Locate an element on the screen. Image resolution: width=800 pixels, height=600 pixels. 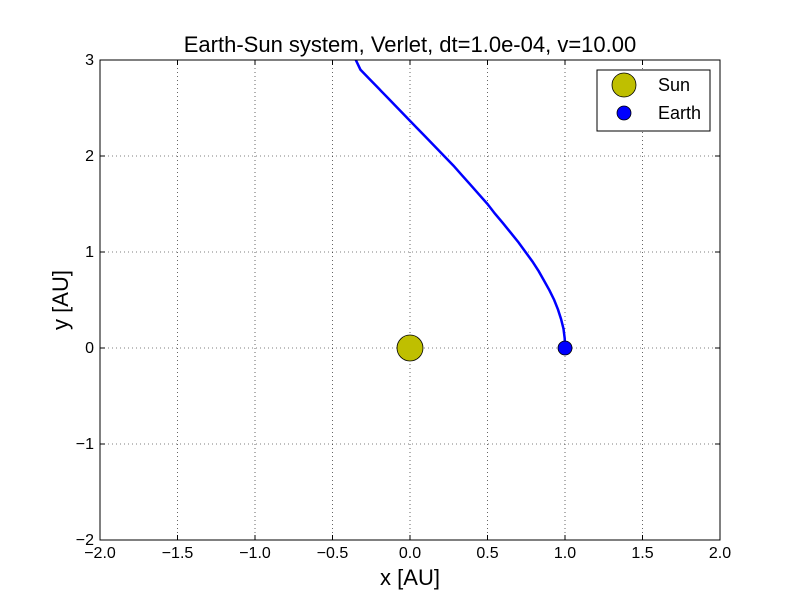
x-axis-label: x [AU] is located at coordinates (410, 577).